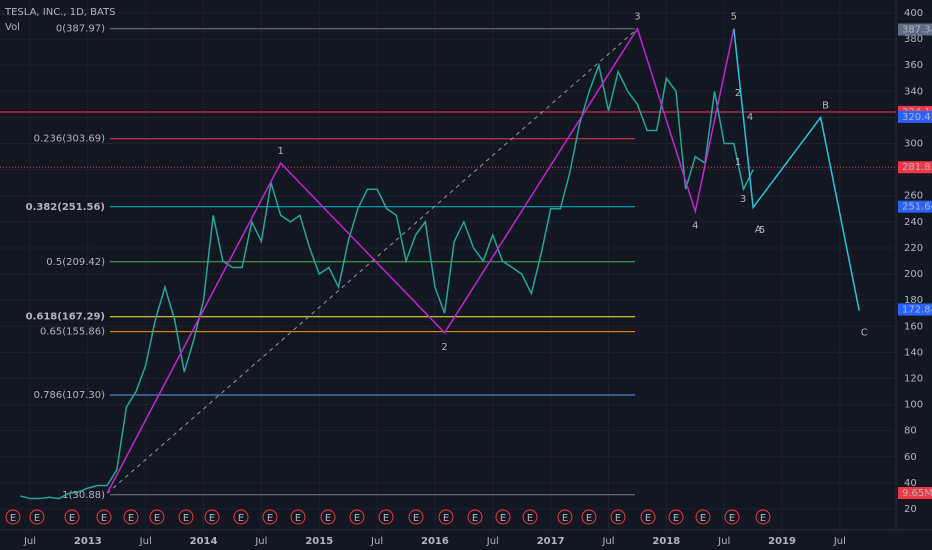 The width and height of the screenshot is (932, 550). Describe the element at coordinates (913, 326) in the screenshot. I see `y-tick-label: 160` at that location.